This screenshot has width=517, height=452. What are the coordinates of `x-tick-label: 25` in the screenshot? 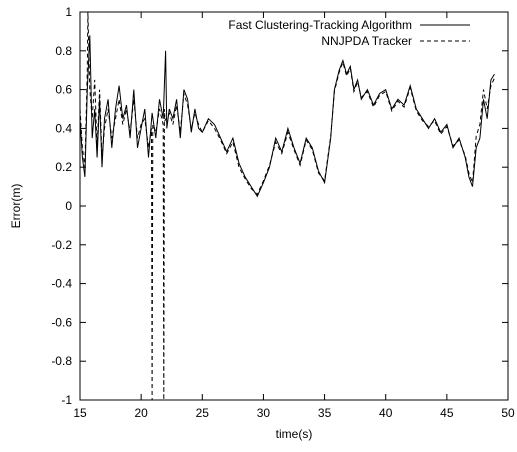 It's located at (203, 413).